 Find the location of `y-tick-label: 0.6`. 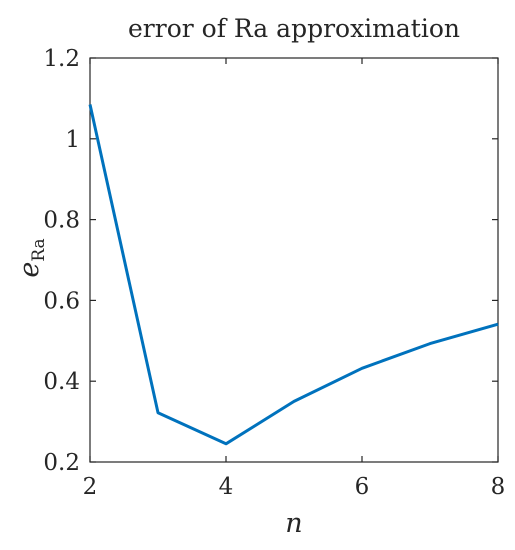

y-tick-label: 0.6 is located at coordinates (61, 301).